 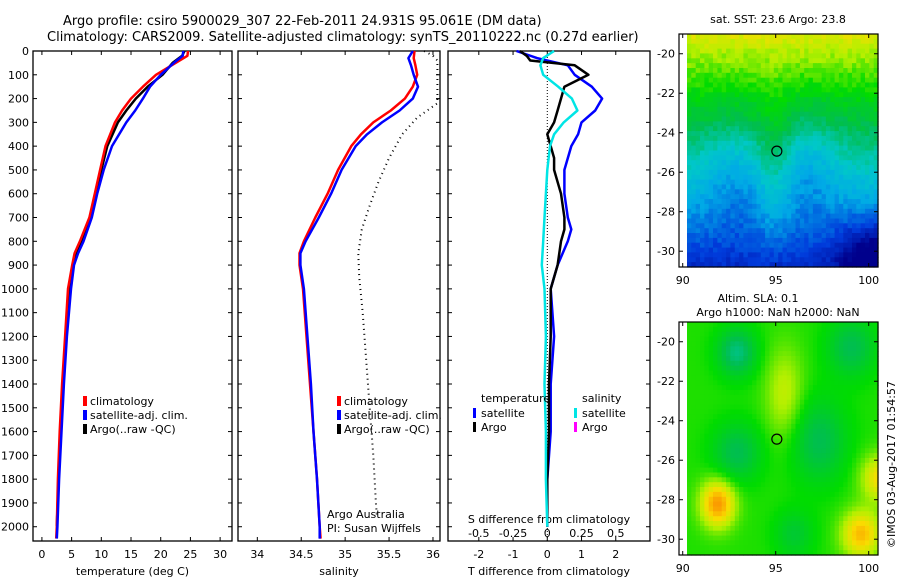 What do you see at coordinates (777, 151) in the screenshot?
I see `argo-position-marker` at bounding box center [777, 151].